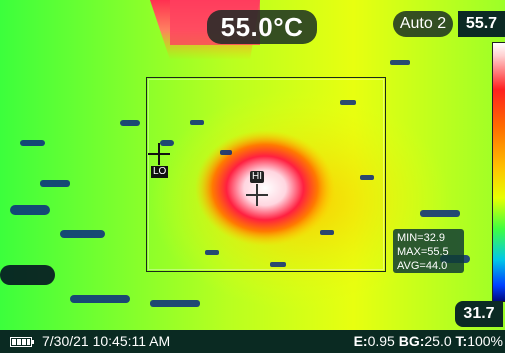  What do you see at coordinates (421, 238) in the screenshot?
I see `roi-min: MIN=32.9` at bounding box center [421, 238].